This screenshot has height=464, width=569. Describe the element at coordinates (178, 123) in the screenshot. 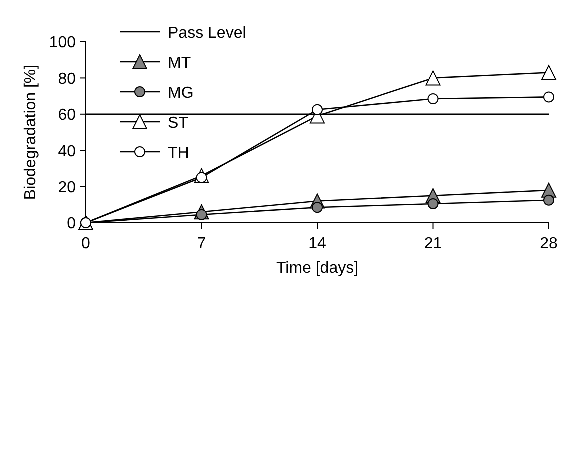

I see `legend-label: ST` at that location.